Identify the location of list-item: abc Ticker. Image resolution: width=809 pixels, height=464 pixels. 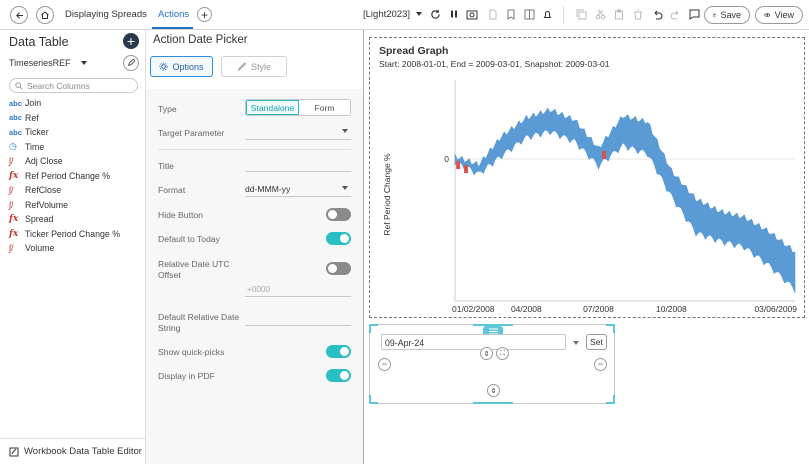
(64, 132).